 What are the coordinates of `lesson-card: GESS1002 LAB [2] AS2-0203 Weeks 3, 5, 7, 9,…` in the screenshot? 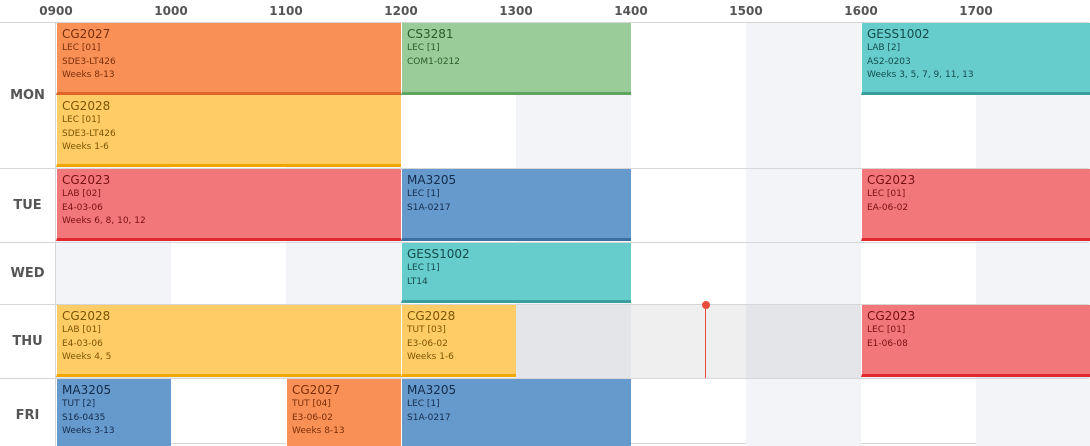 It's located at (975, 59).